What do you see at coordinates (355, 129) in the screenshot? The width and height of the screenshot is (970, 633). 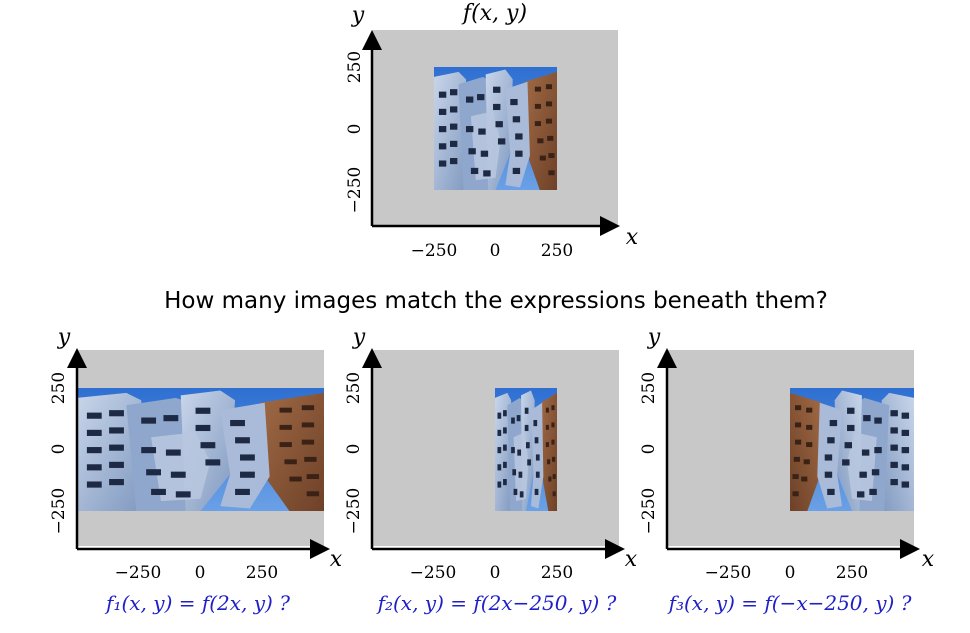 I see `top-y-tick-0: 0` at bounding box center [355, 129].